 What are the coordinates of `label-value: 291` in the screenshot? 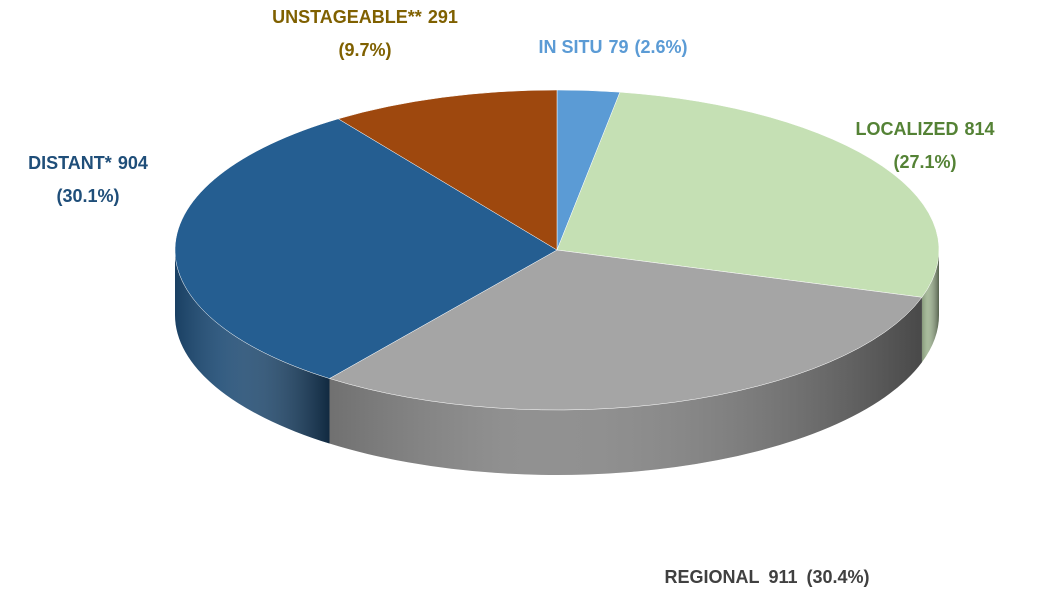 It's located at (443, 17).